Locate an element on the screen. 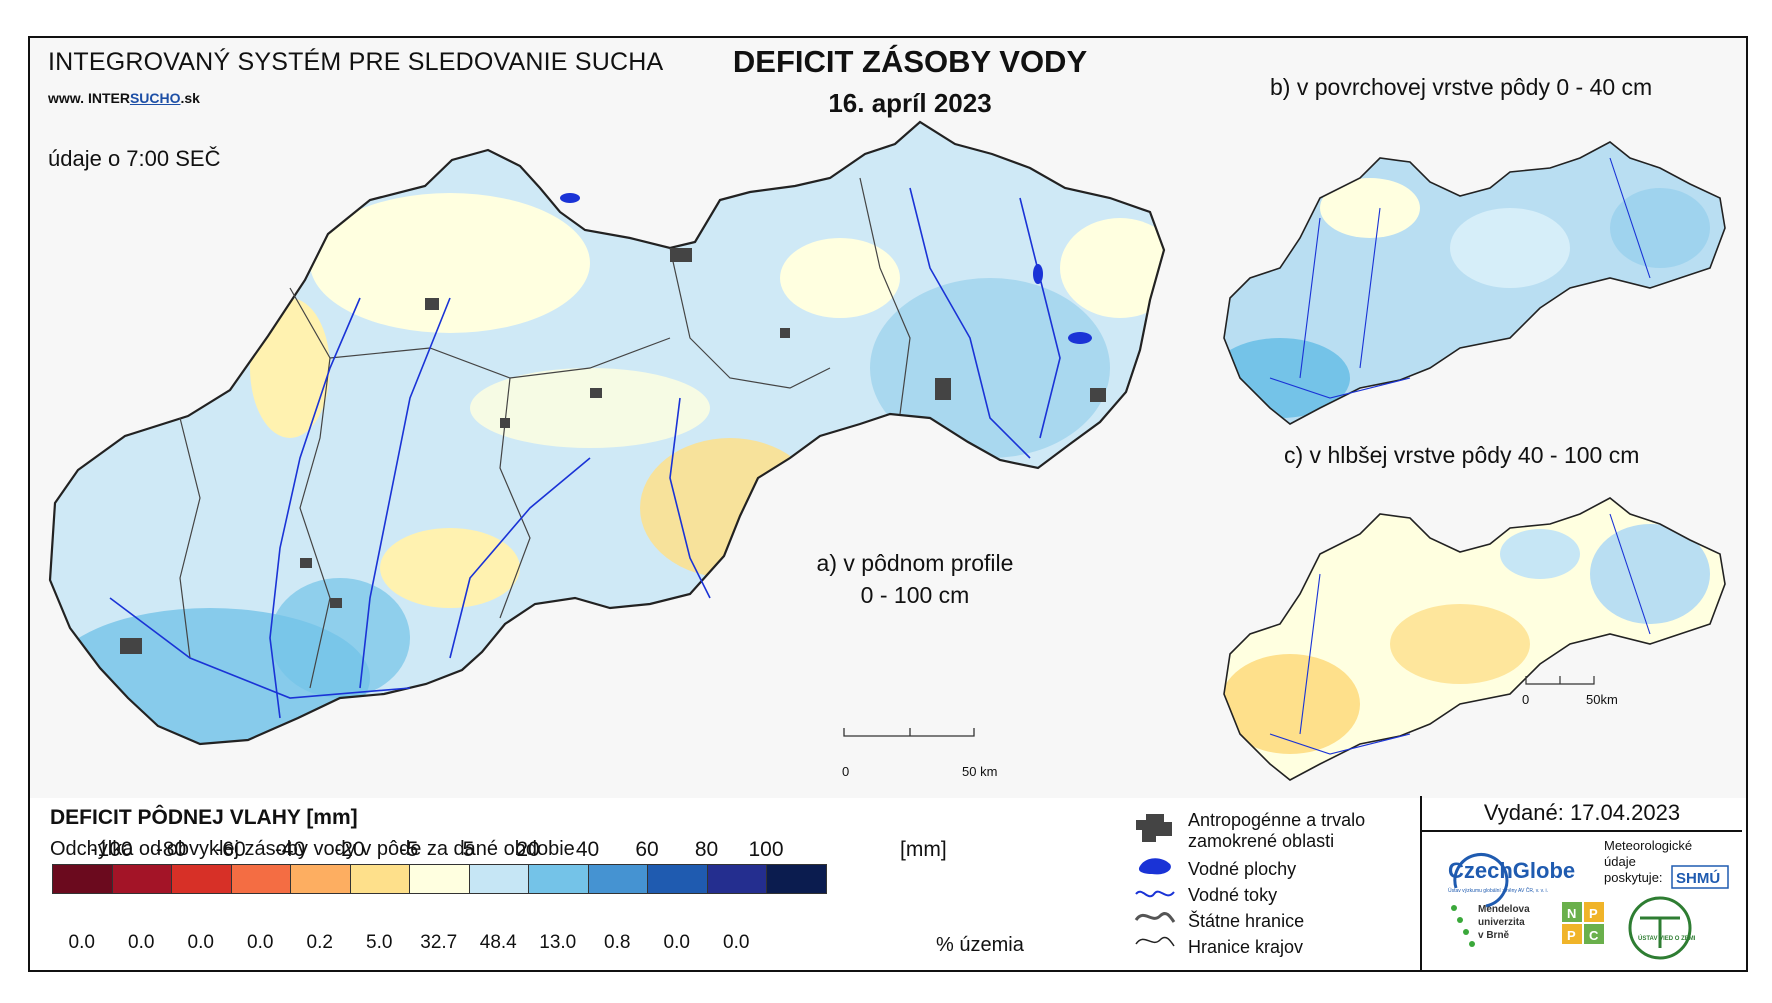 The width and height of the screenshot is (1772, 1003). rivers-label: Vodné toky is located at coordinates (1233, 895).